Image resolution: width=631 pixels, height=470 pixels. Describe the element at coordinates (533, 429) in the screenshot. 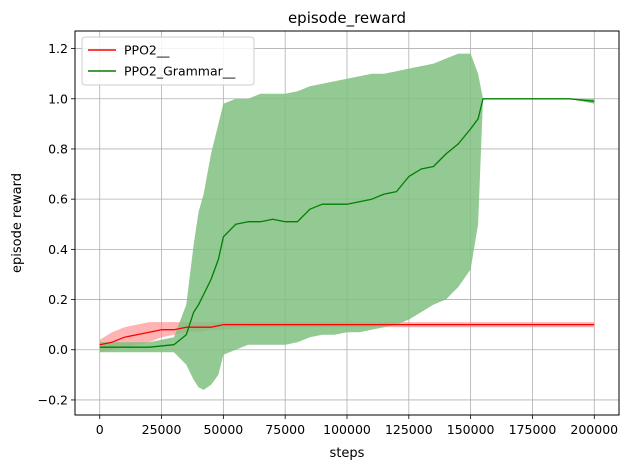

I see `x-tick-label: 175000` at that location.